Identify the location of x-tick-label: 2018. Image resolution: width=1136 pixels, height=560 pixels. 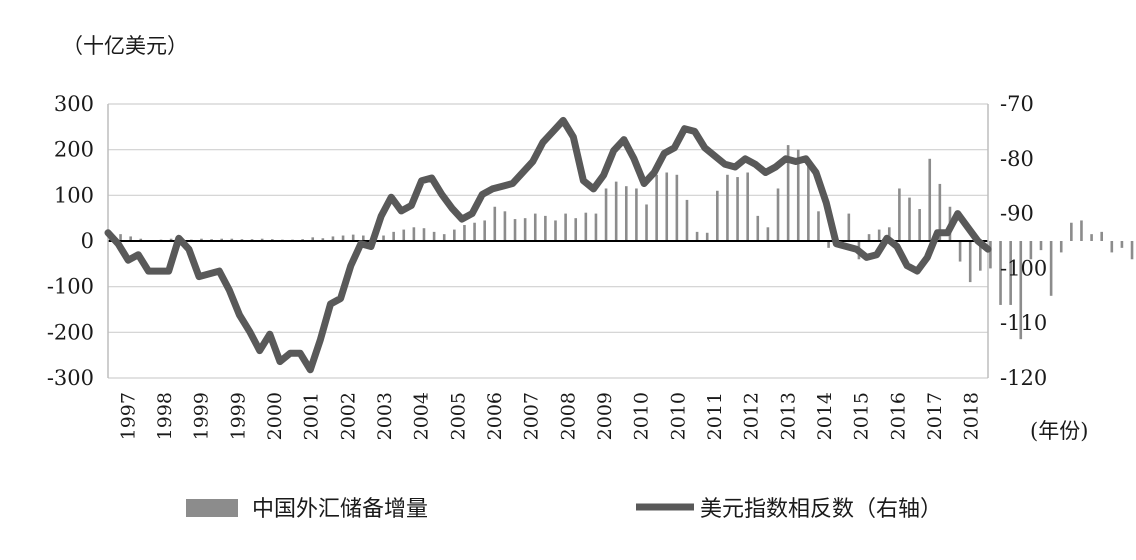
(972, 416).